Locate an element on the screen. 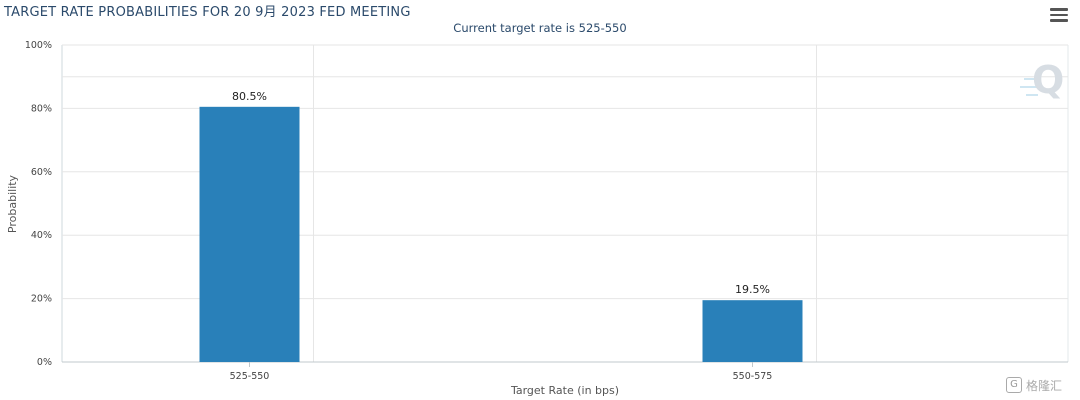  y-axis-title: Probability is located at coordinates (12, 203).